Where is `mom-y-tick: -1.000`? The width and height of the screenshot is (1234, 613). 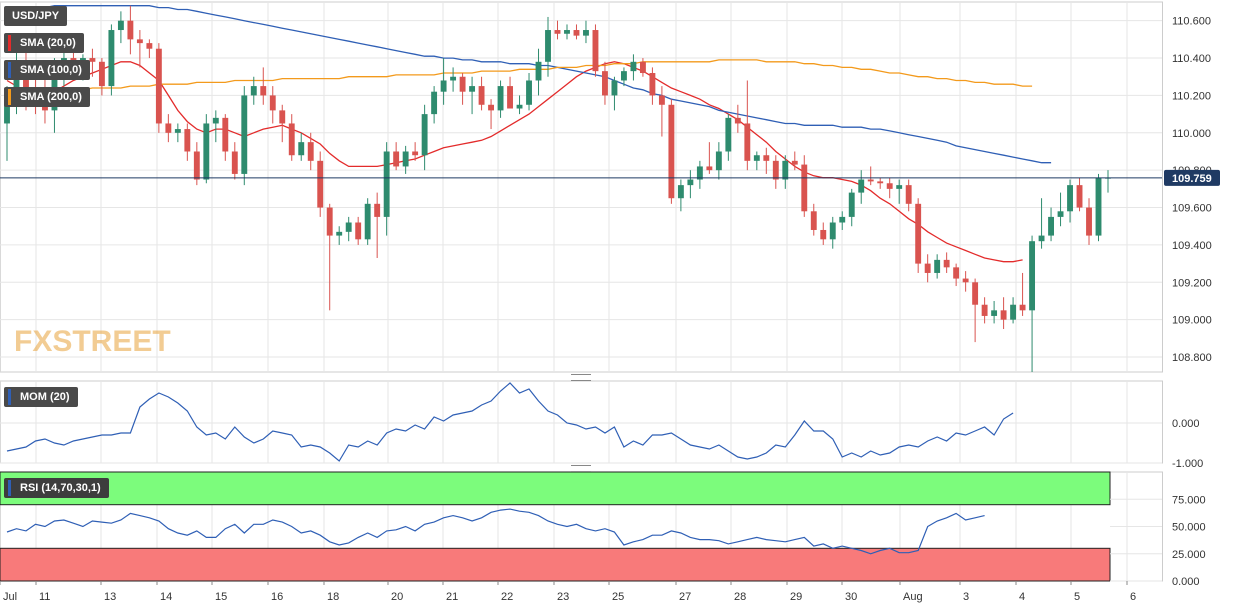 mom-y-tick: -1.000 is located at coordinates (1187, 464).